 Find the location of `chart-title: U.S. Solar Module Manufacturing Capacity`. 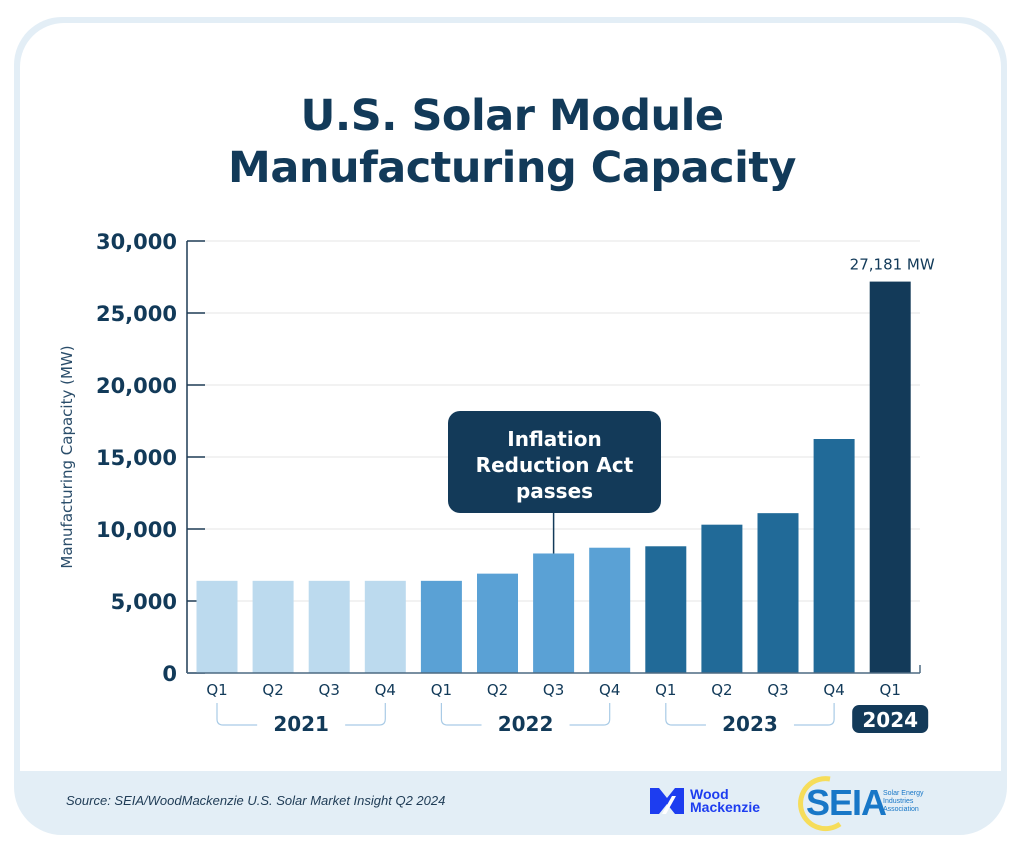

chart-title: U.S. Solar Module Manufacturing Capacity is located at coordinates (512, 142).